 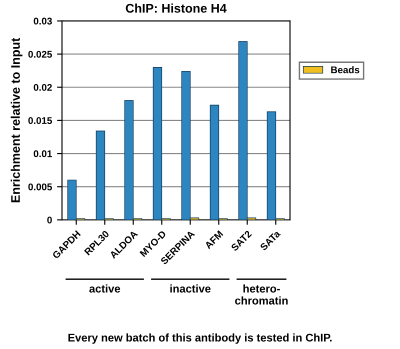 I want to click on legend-label: Beads, so click(x=345, y=70).